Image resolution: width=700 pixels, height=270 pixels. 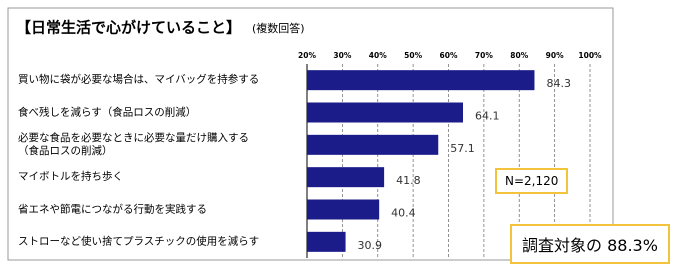 What do you see at coordinates (590, 55) in the screenshot?
I see `x-tick-label: 100%` at bounding box center [590, 55].